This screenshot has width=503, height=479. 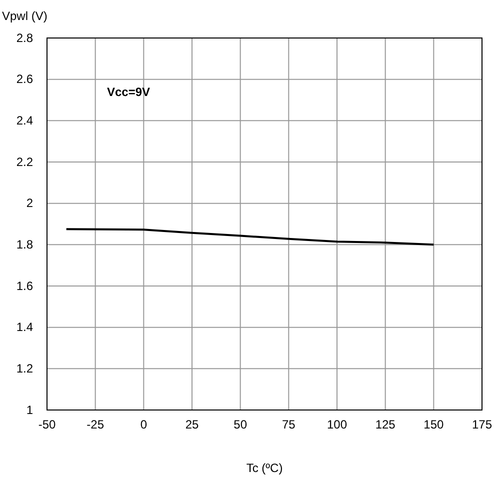 What do you see at coordinates (47, 425) in the screenshot?
I see `x-tick-label: -50` at bounding box center [47, 425].